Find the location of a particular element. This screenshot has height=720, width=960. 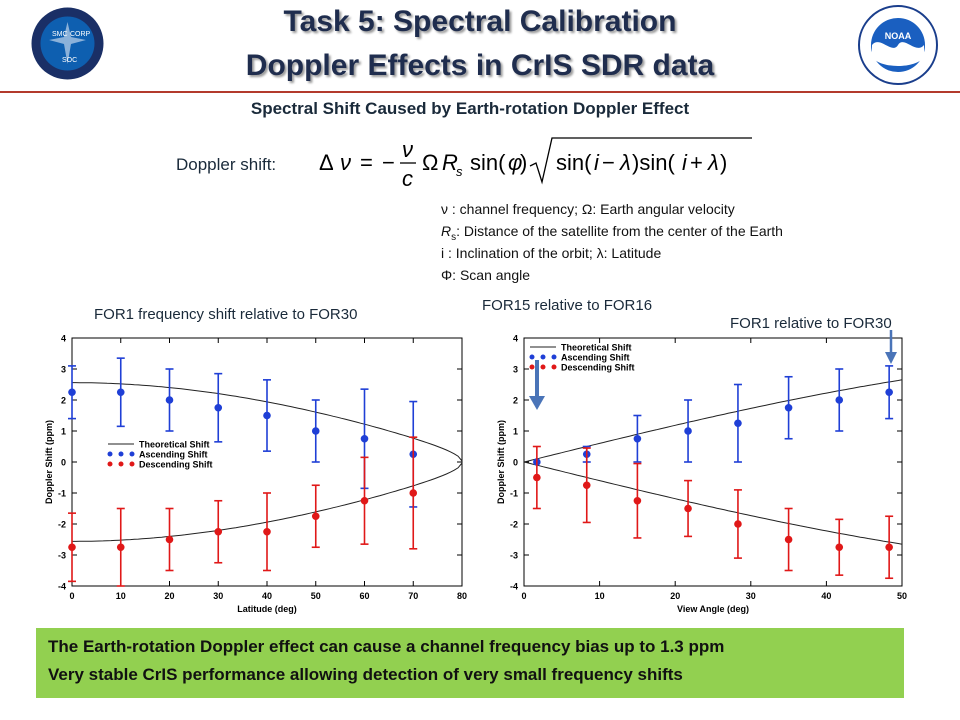

noaa-nesdis-star-logo: SMC CORP SOC is located at coordinates (67, 43).